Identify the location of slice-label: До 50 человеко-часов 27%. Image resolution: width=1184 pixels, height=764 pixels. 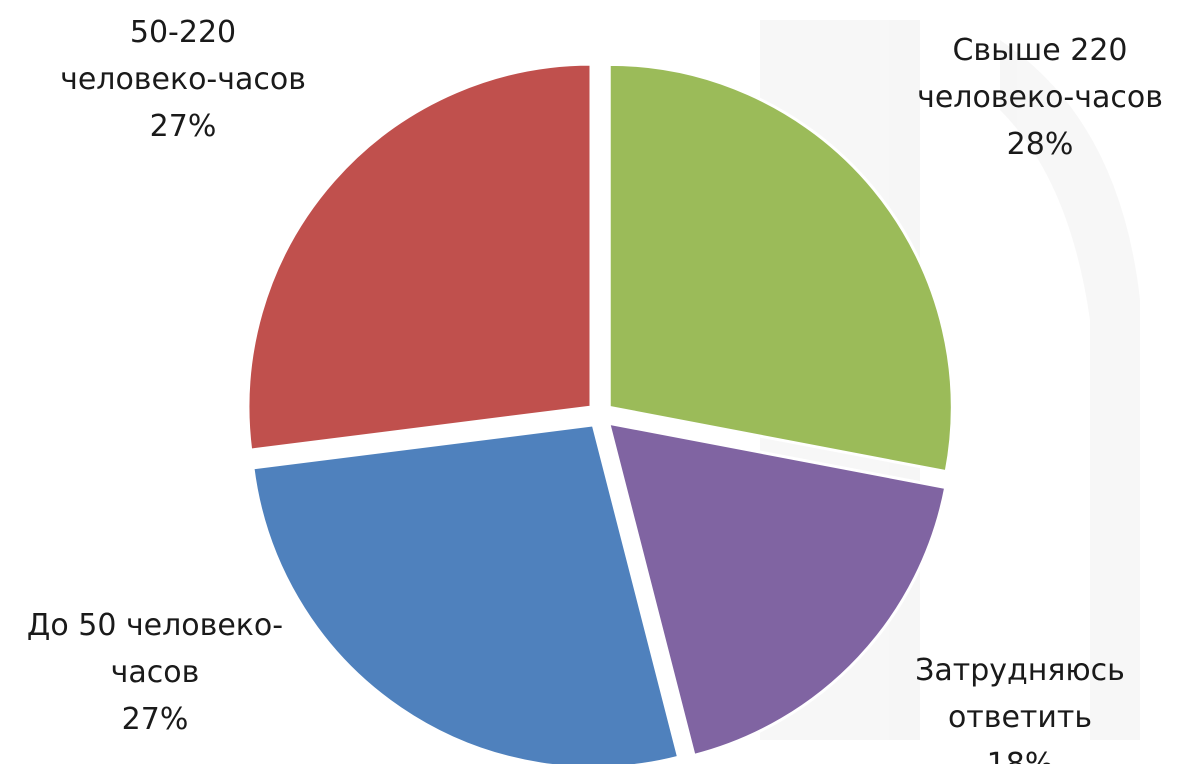
(155, 672).